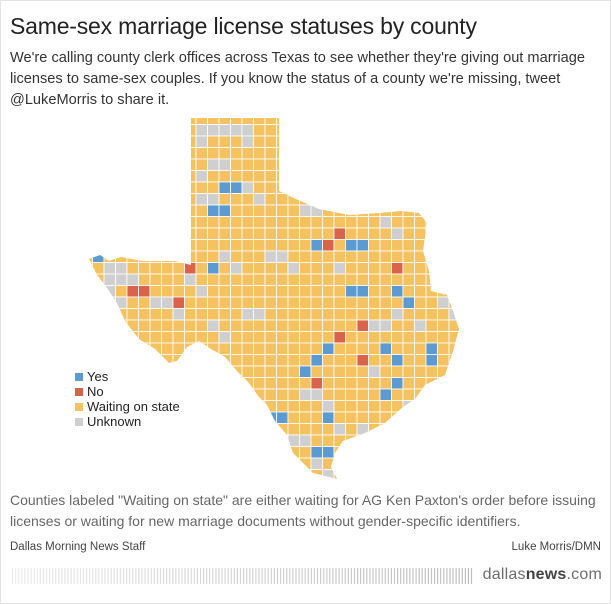 Image resolution: width=611 pixels, height=604 pixels. I want to click on legend-item-no: No, so click(127, 391).